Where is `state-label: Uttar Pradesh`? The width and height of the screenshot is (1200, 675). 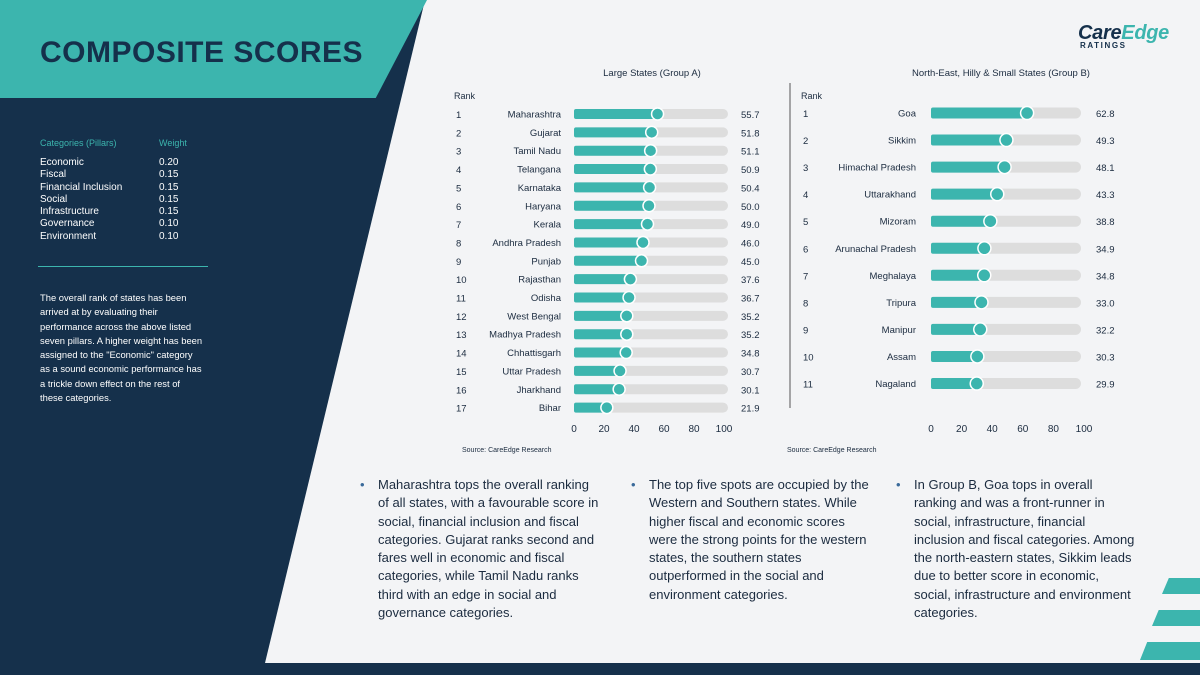 state-label: Uttar Pradesh is located at coordinates (531, 371).